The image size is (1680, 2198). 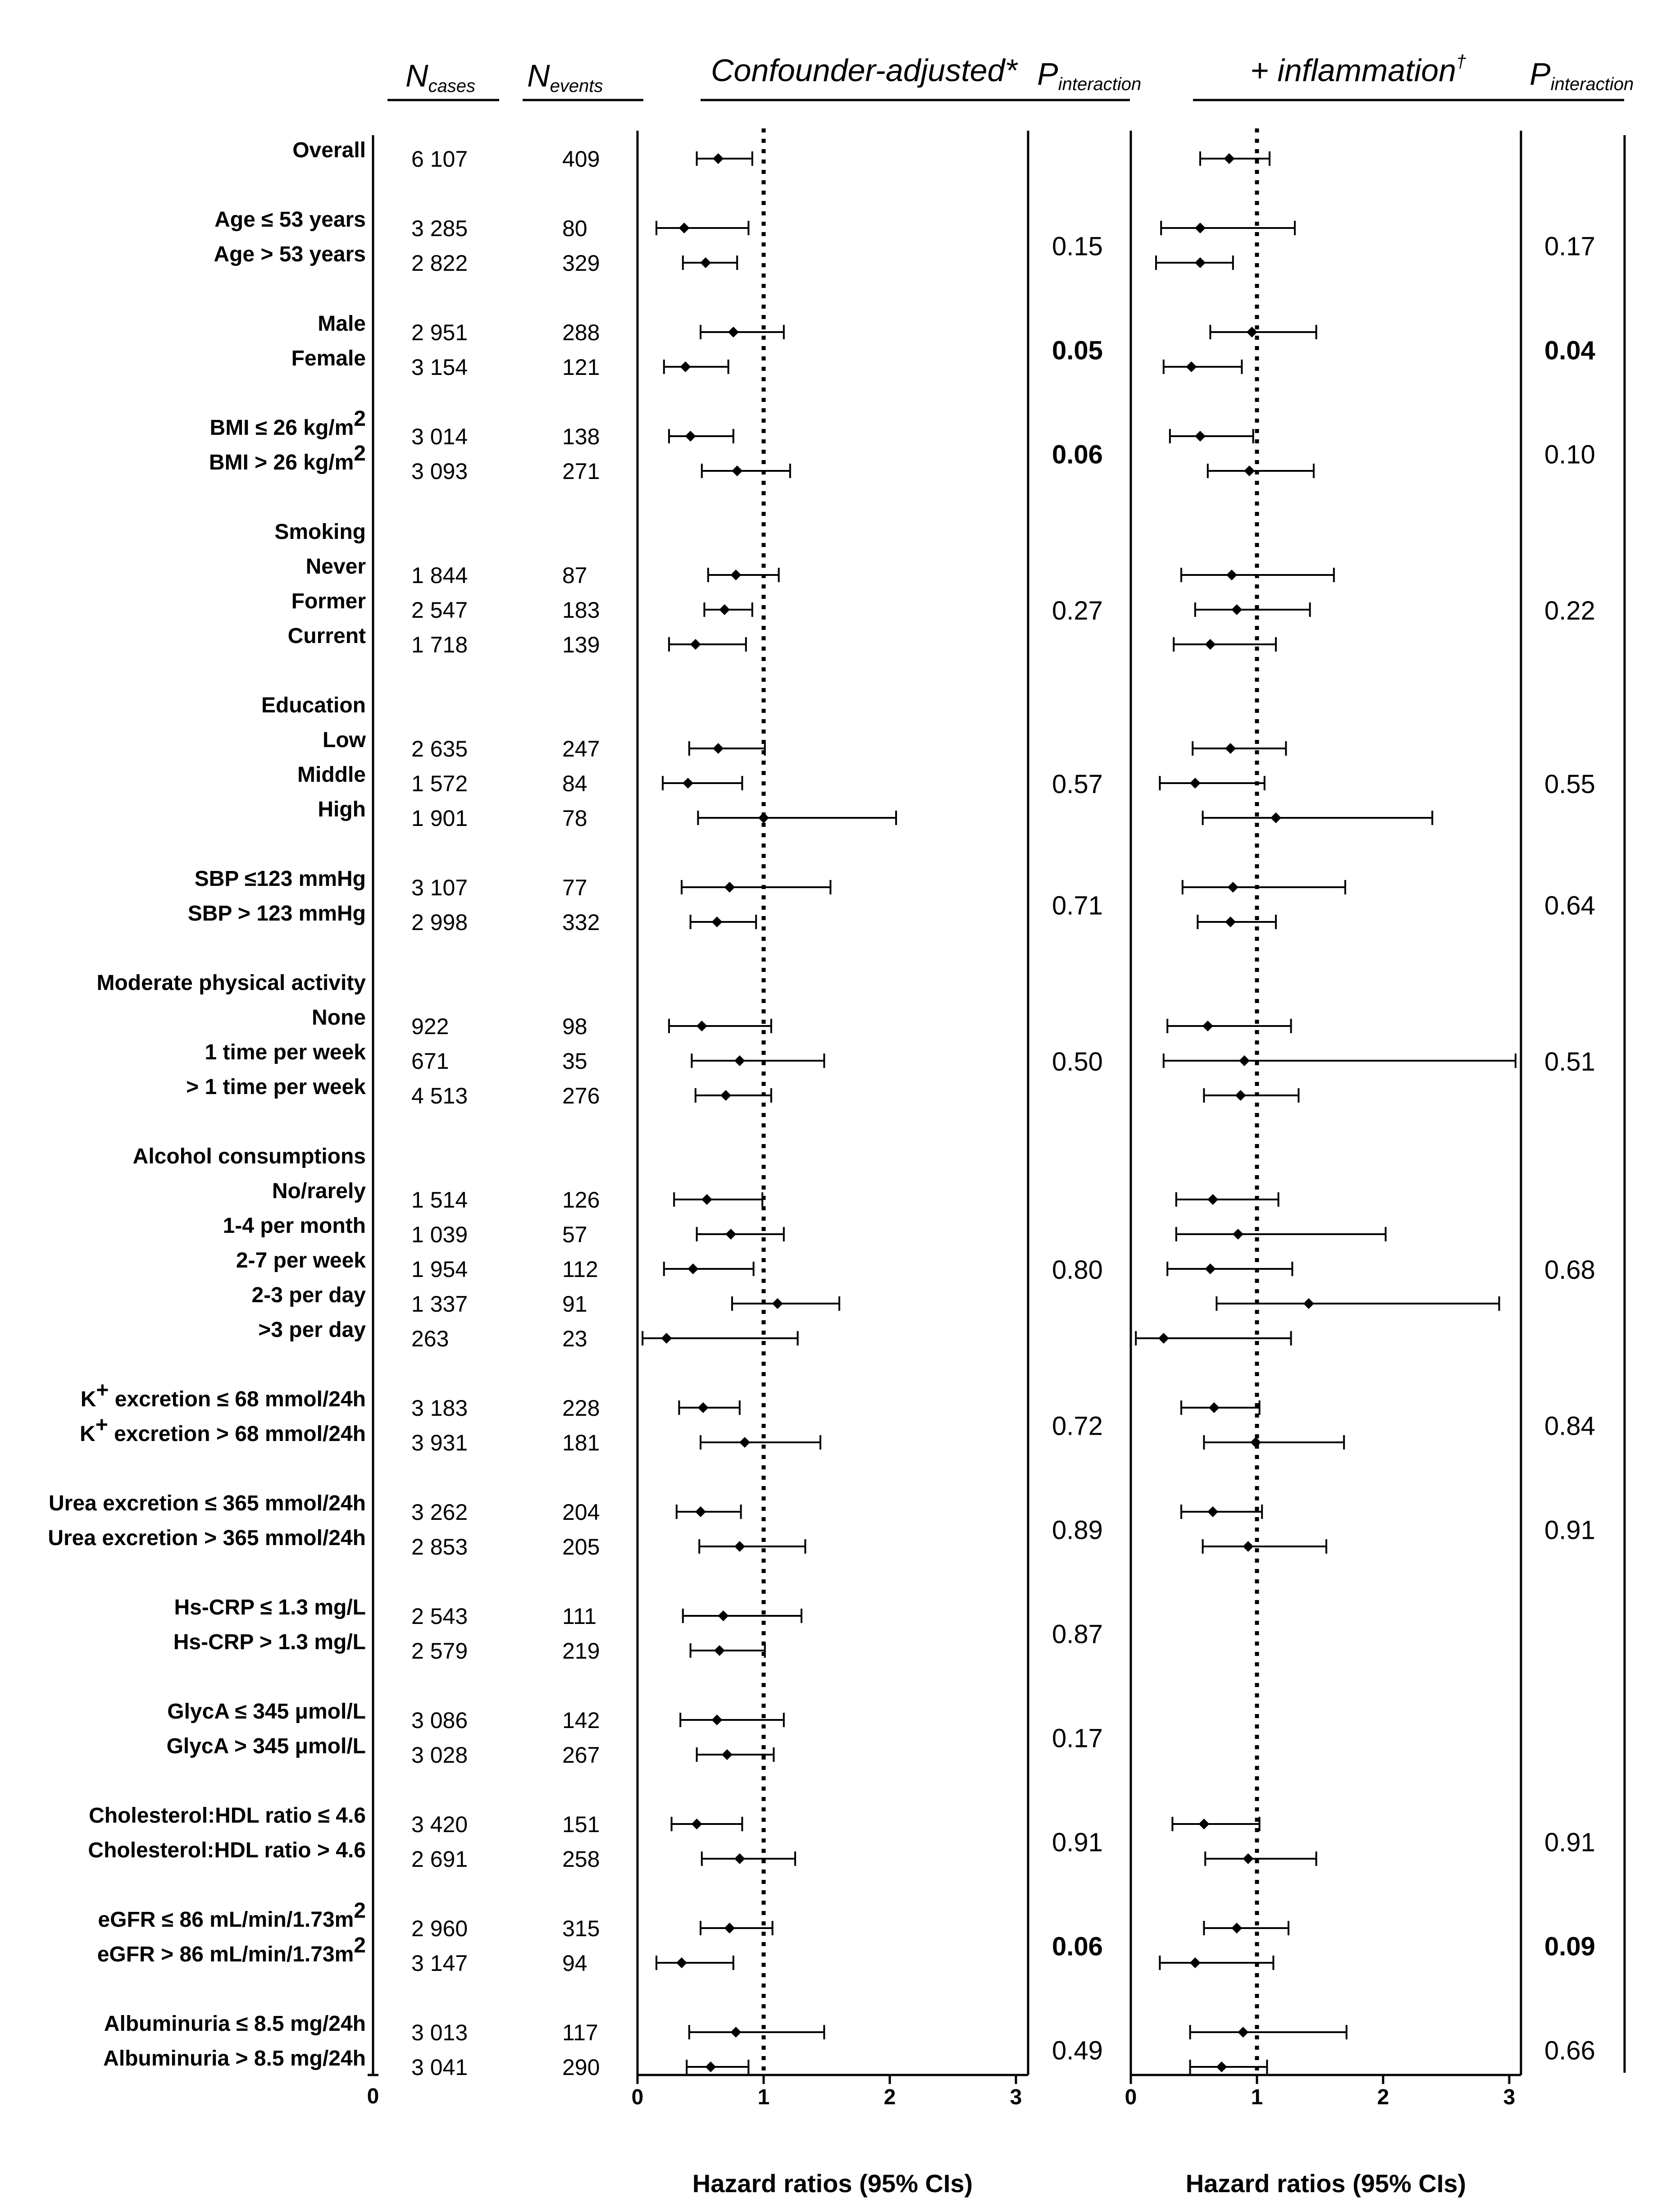 I want to click on estimate-a-27-point, so click(x=703, y=1407).